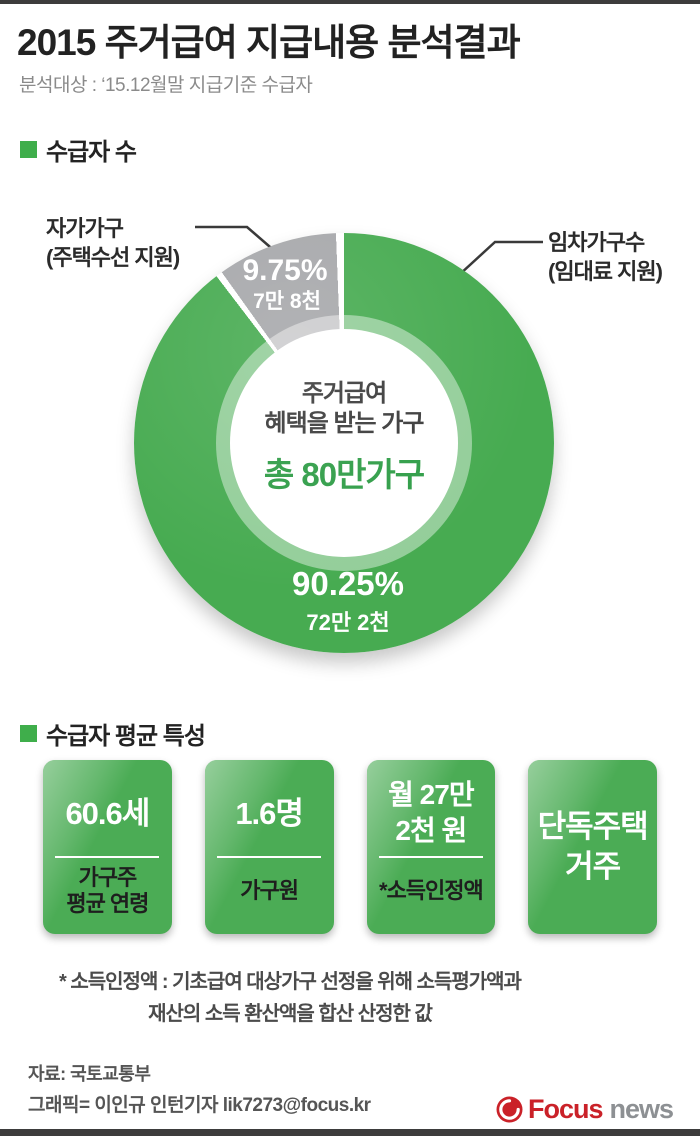 The height and width of the screenshot is (1136, 700). I want to click on graphic-credit: 그래픽= 이인규 인턴기자 lik7273@focus.kr, so click(199, 1105).